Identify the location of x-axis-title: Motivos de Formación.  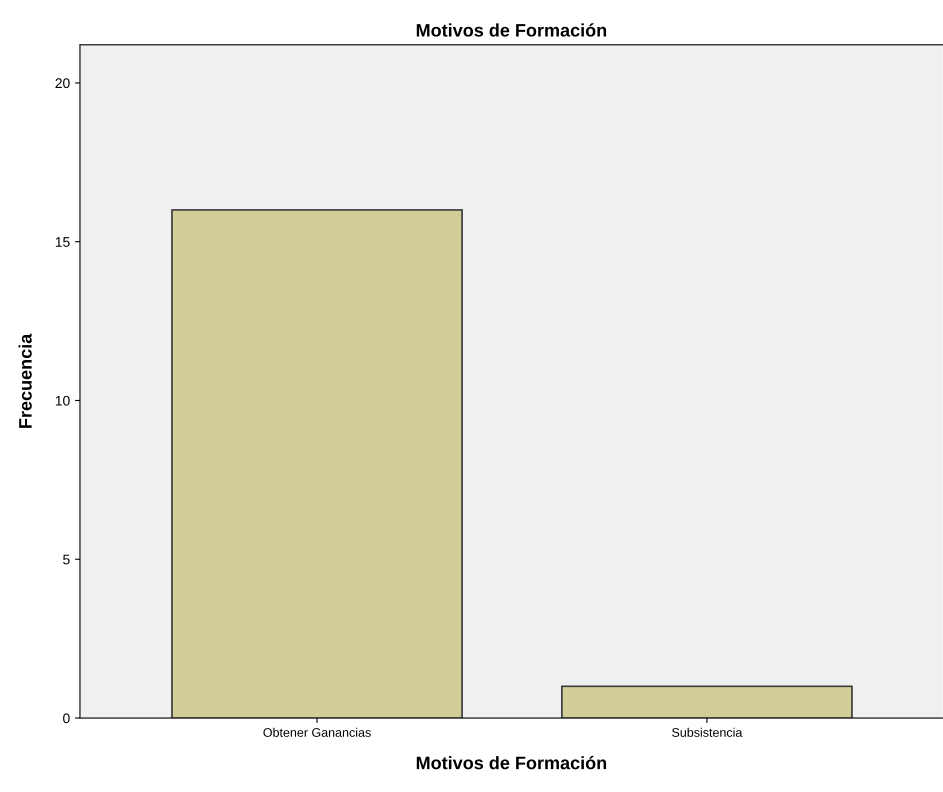
(511, 763).